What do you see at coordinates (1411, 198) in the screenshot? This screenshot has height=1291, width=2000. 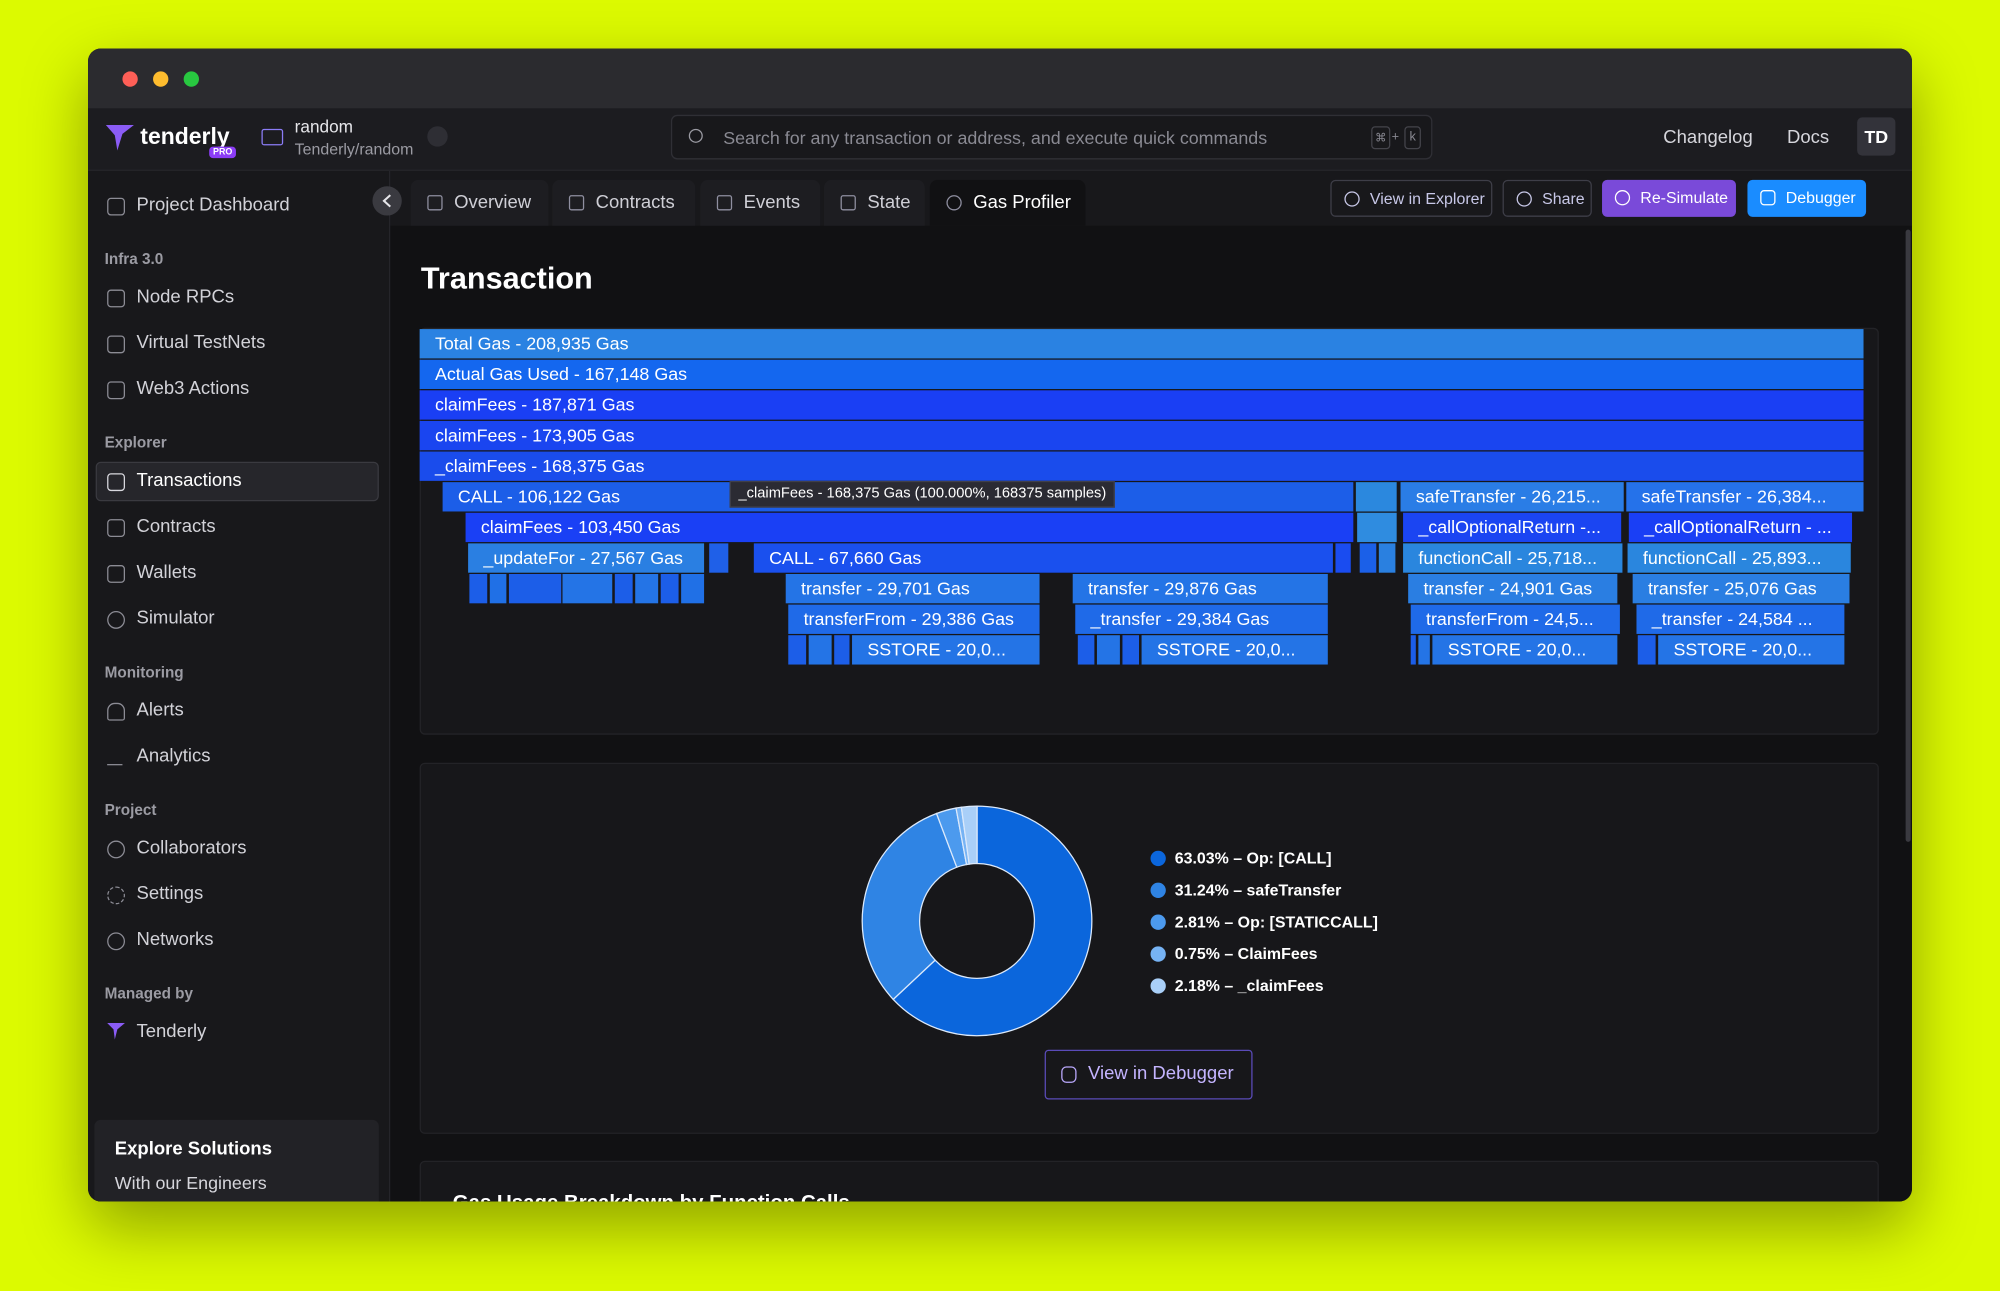 I see `action-button: View in Explorer` at bounding box center [1411, 198].